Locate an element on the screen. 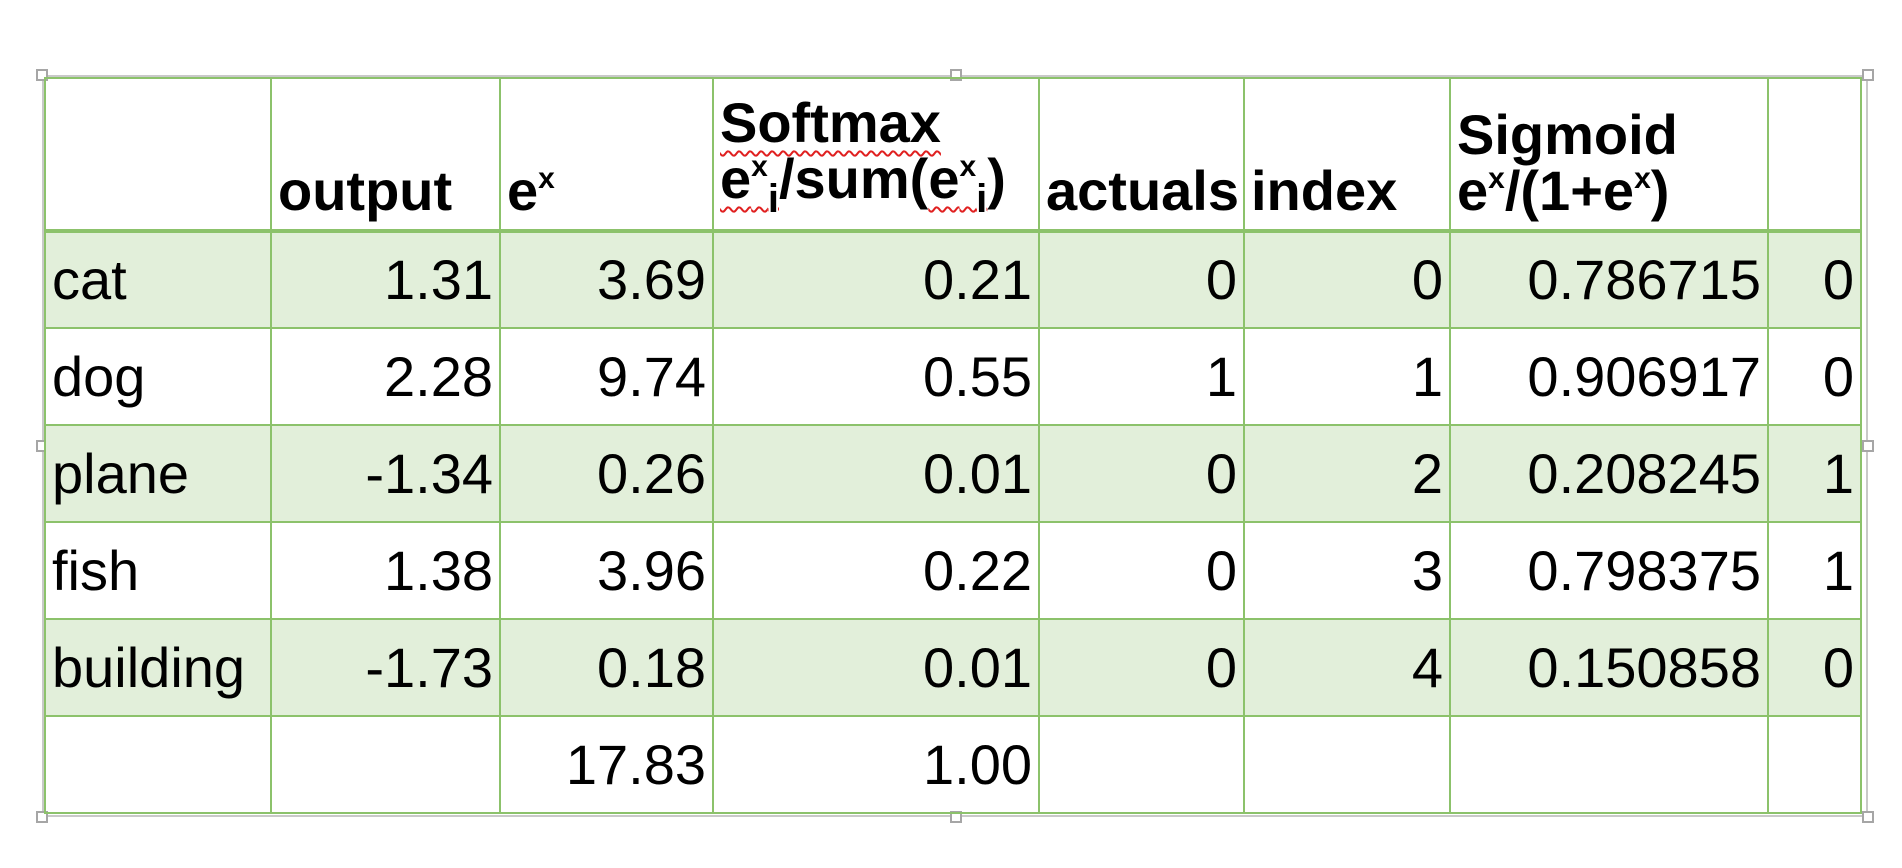  sigmoid-formula-mid: /(1+ is located at coordinates (1553, 190).